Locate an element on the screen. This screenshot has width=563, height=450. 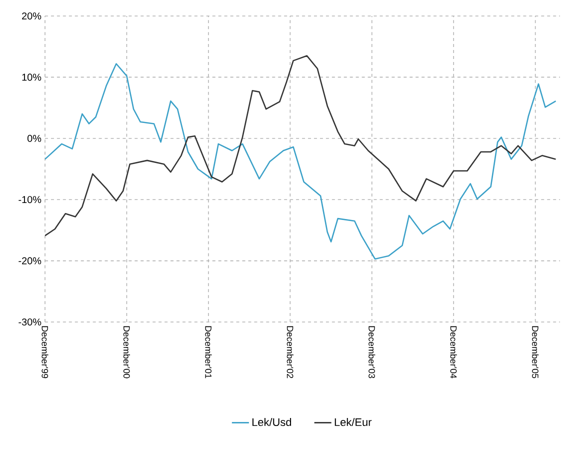
x-tick-label: December'02 is located at coordinates (290, 352).